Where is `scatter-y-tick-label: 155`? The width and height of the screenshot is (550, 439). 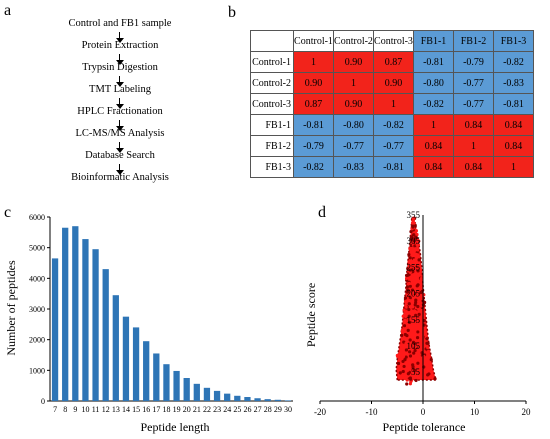
scatter-y-tick-label: 155 is located at coordinates (414, 320).